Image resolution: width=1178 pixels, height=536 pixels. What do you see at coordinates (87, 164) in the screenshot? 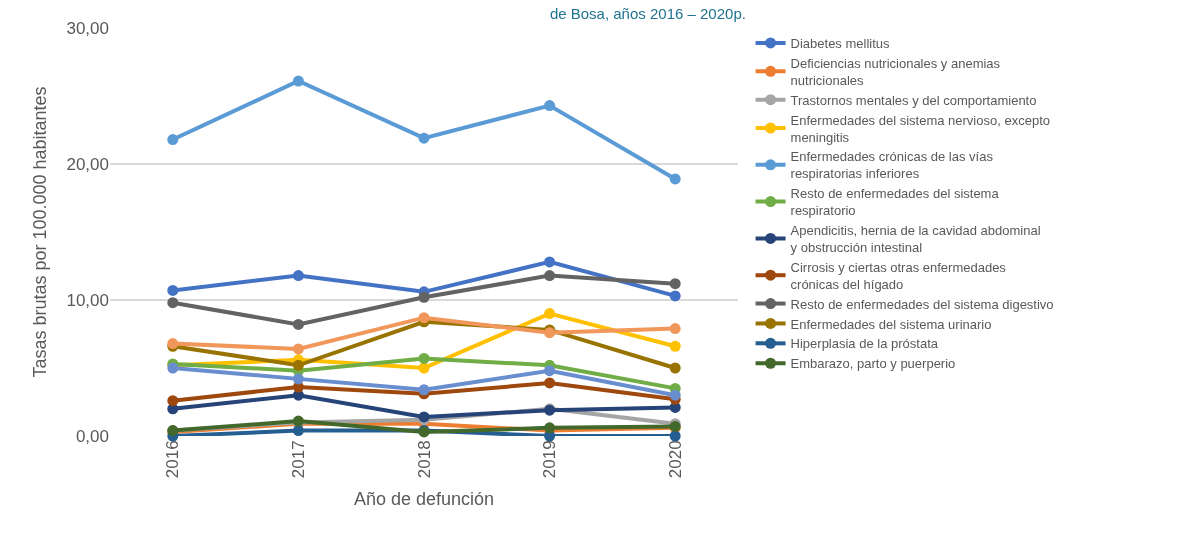
I see `y-tick-label: 20,00` at bounding box center [87, 164].